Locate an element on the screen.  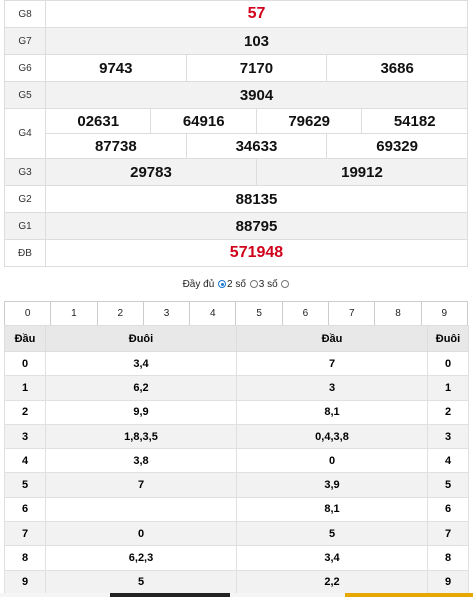
prize-label-g4: G4 is located at coordinates (25, 133).